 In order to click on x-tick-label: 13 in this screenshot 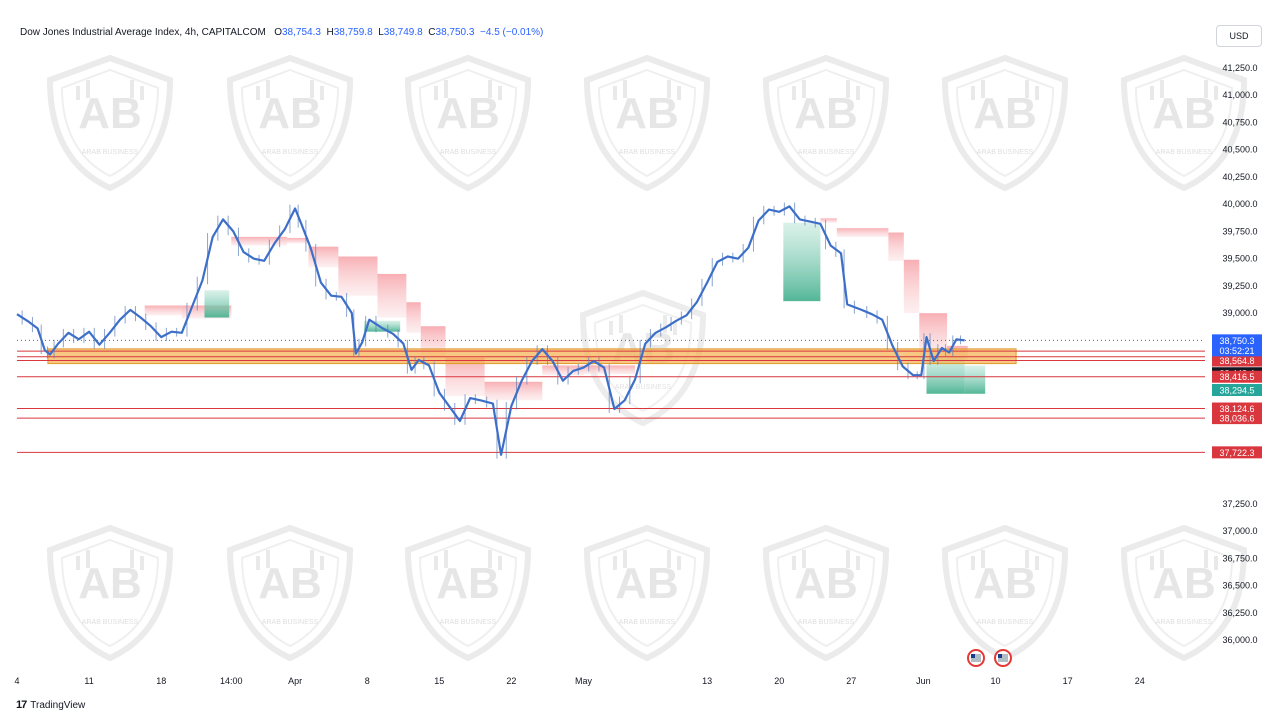, I will do `click(707, 681)`.